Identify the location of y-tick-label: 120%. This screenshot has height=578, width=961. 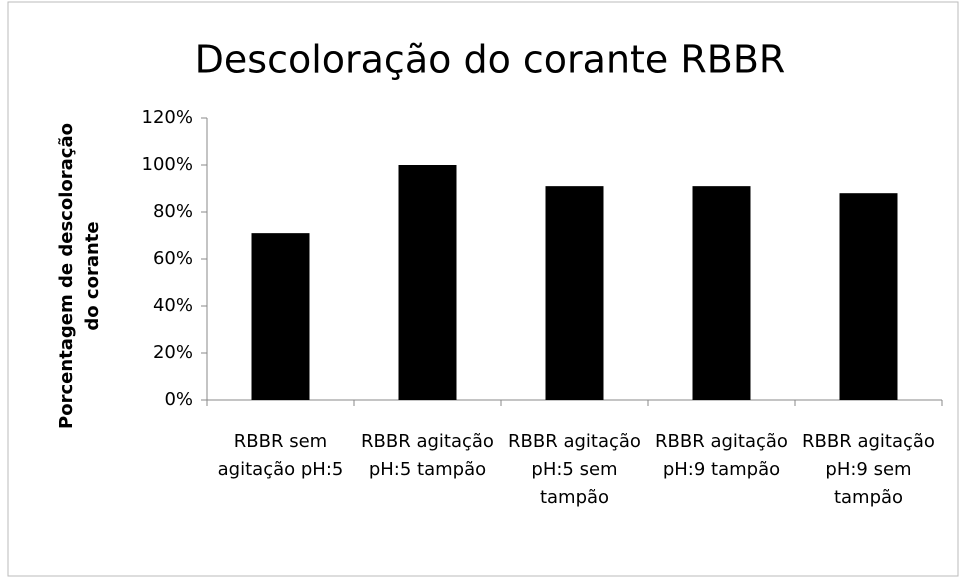
(167, 117).